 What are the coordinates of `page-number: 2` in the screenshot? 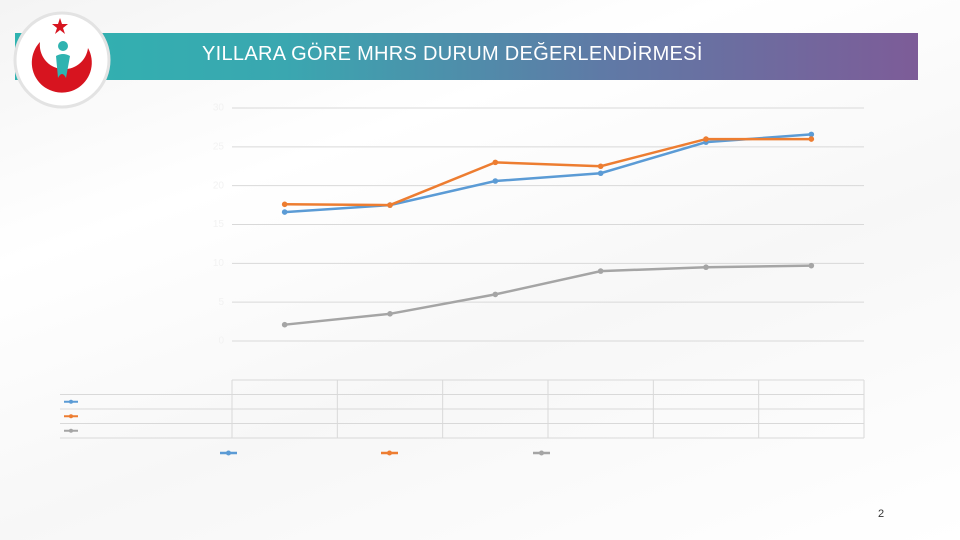 It's located at (881, 514).